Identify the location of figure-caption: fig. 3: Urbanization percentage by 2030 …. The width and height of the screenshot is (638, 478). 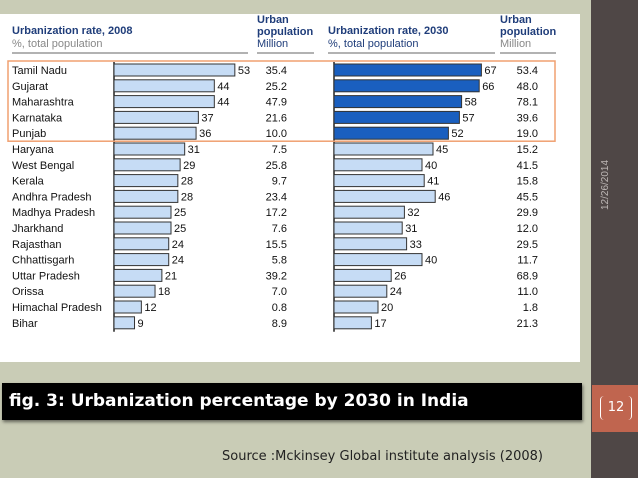
(292, 401).